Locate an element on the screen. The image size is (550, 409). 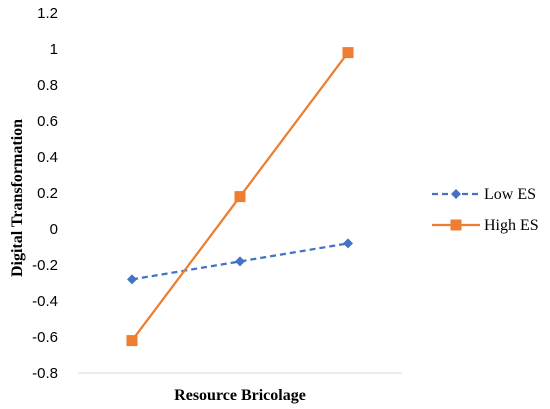
y-tick-label: -0.8 is located at coordinates (45, 373).